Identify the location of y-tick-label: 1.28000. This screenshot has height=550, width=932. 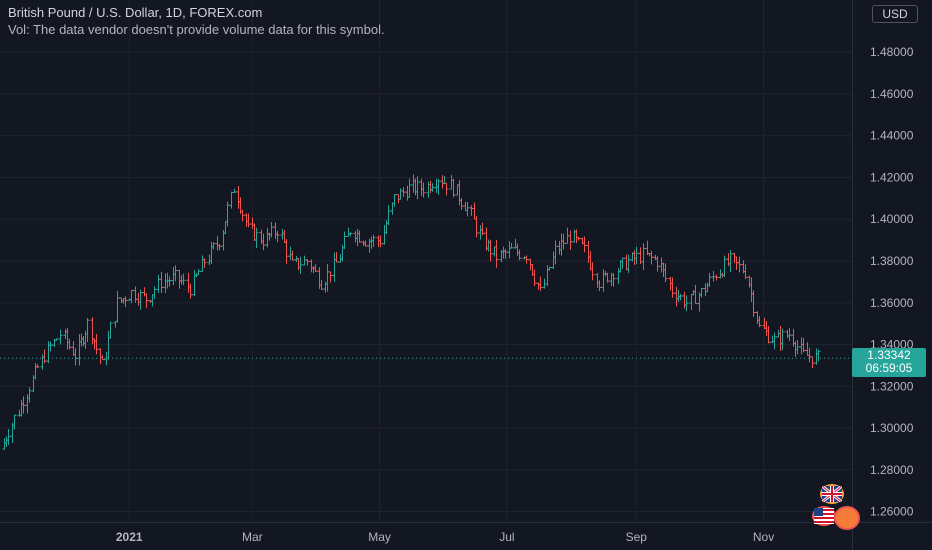
(892, 470).